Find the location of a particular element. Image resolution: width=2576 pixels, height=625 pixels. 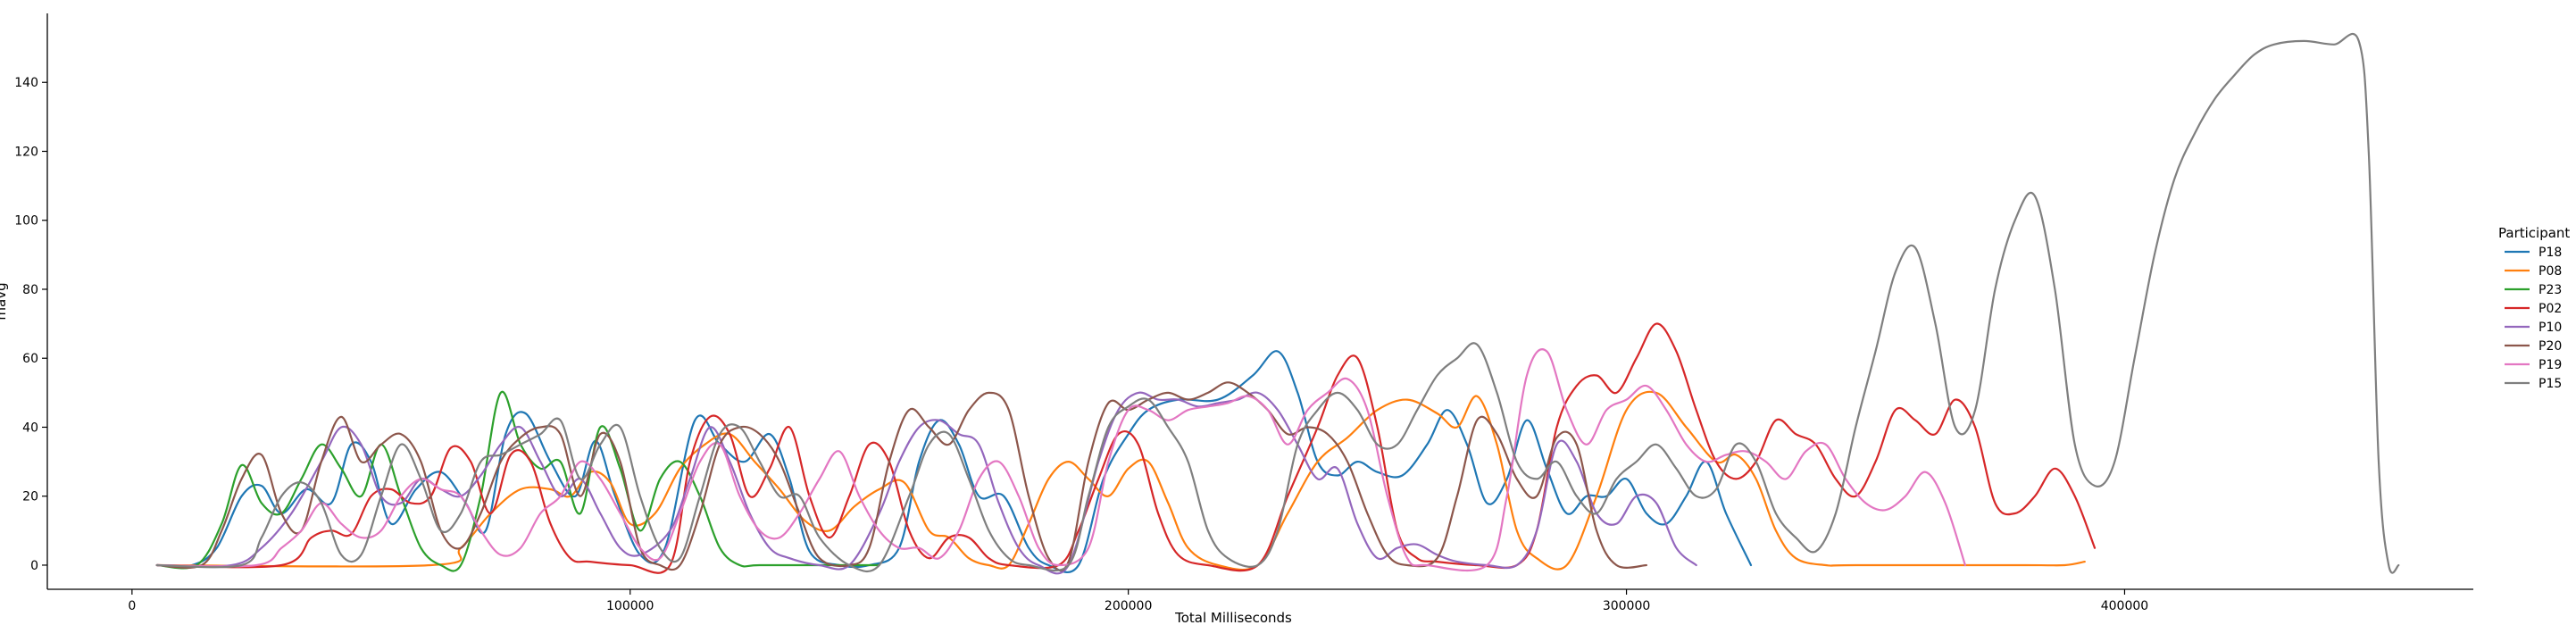

y-tick-label: 120 is located at coordinates (26, 152).